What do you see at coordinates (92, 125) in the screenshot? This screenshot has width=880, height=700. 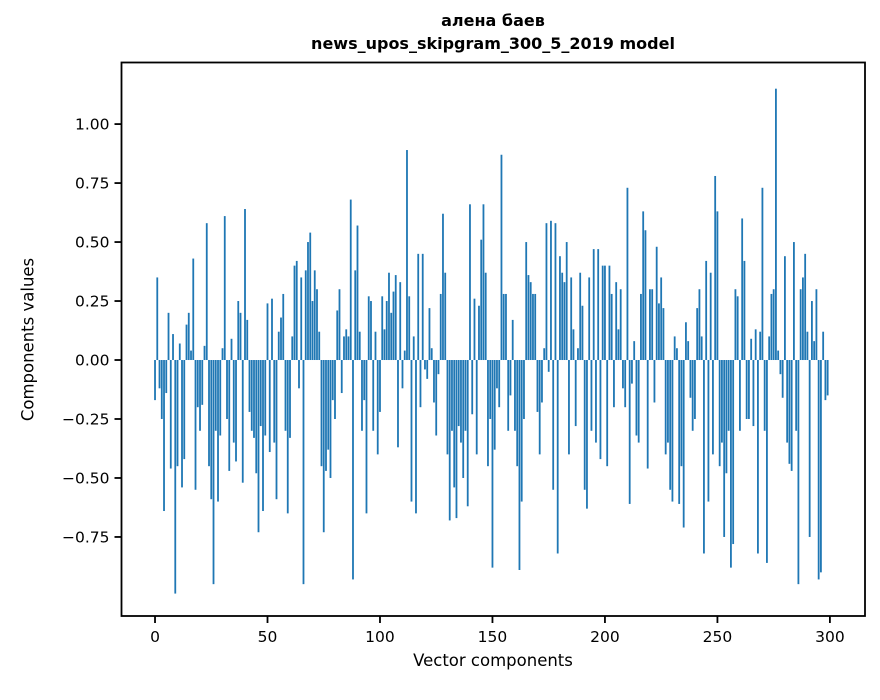 I see `y-tick-label: 1.00` at bounding box center [92, 125].